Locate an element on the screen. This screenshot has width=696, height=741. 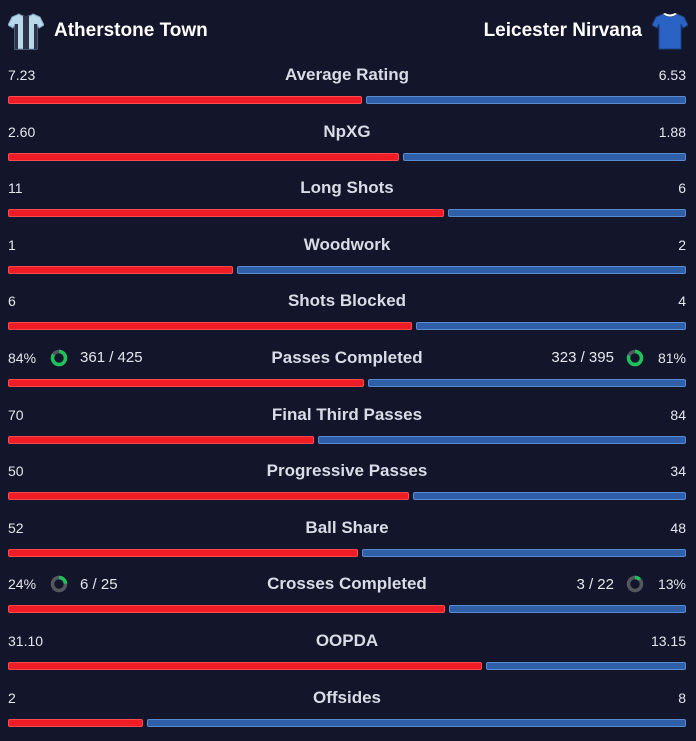
away-value-group: 48 is located at coordinates (678, 528).